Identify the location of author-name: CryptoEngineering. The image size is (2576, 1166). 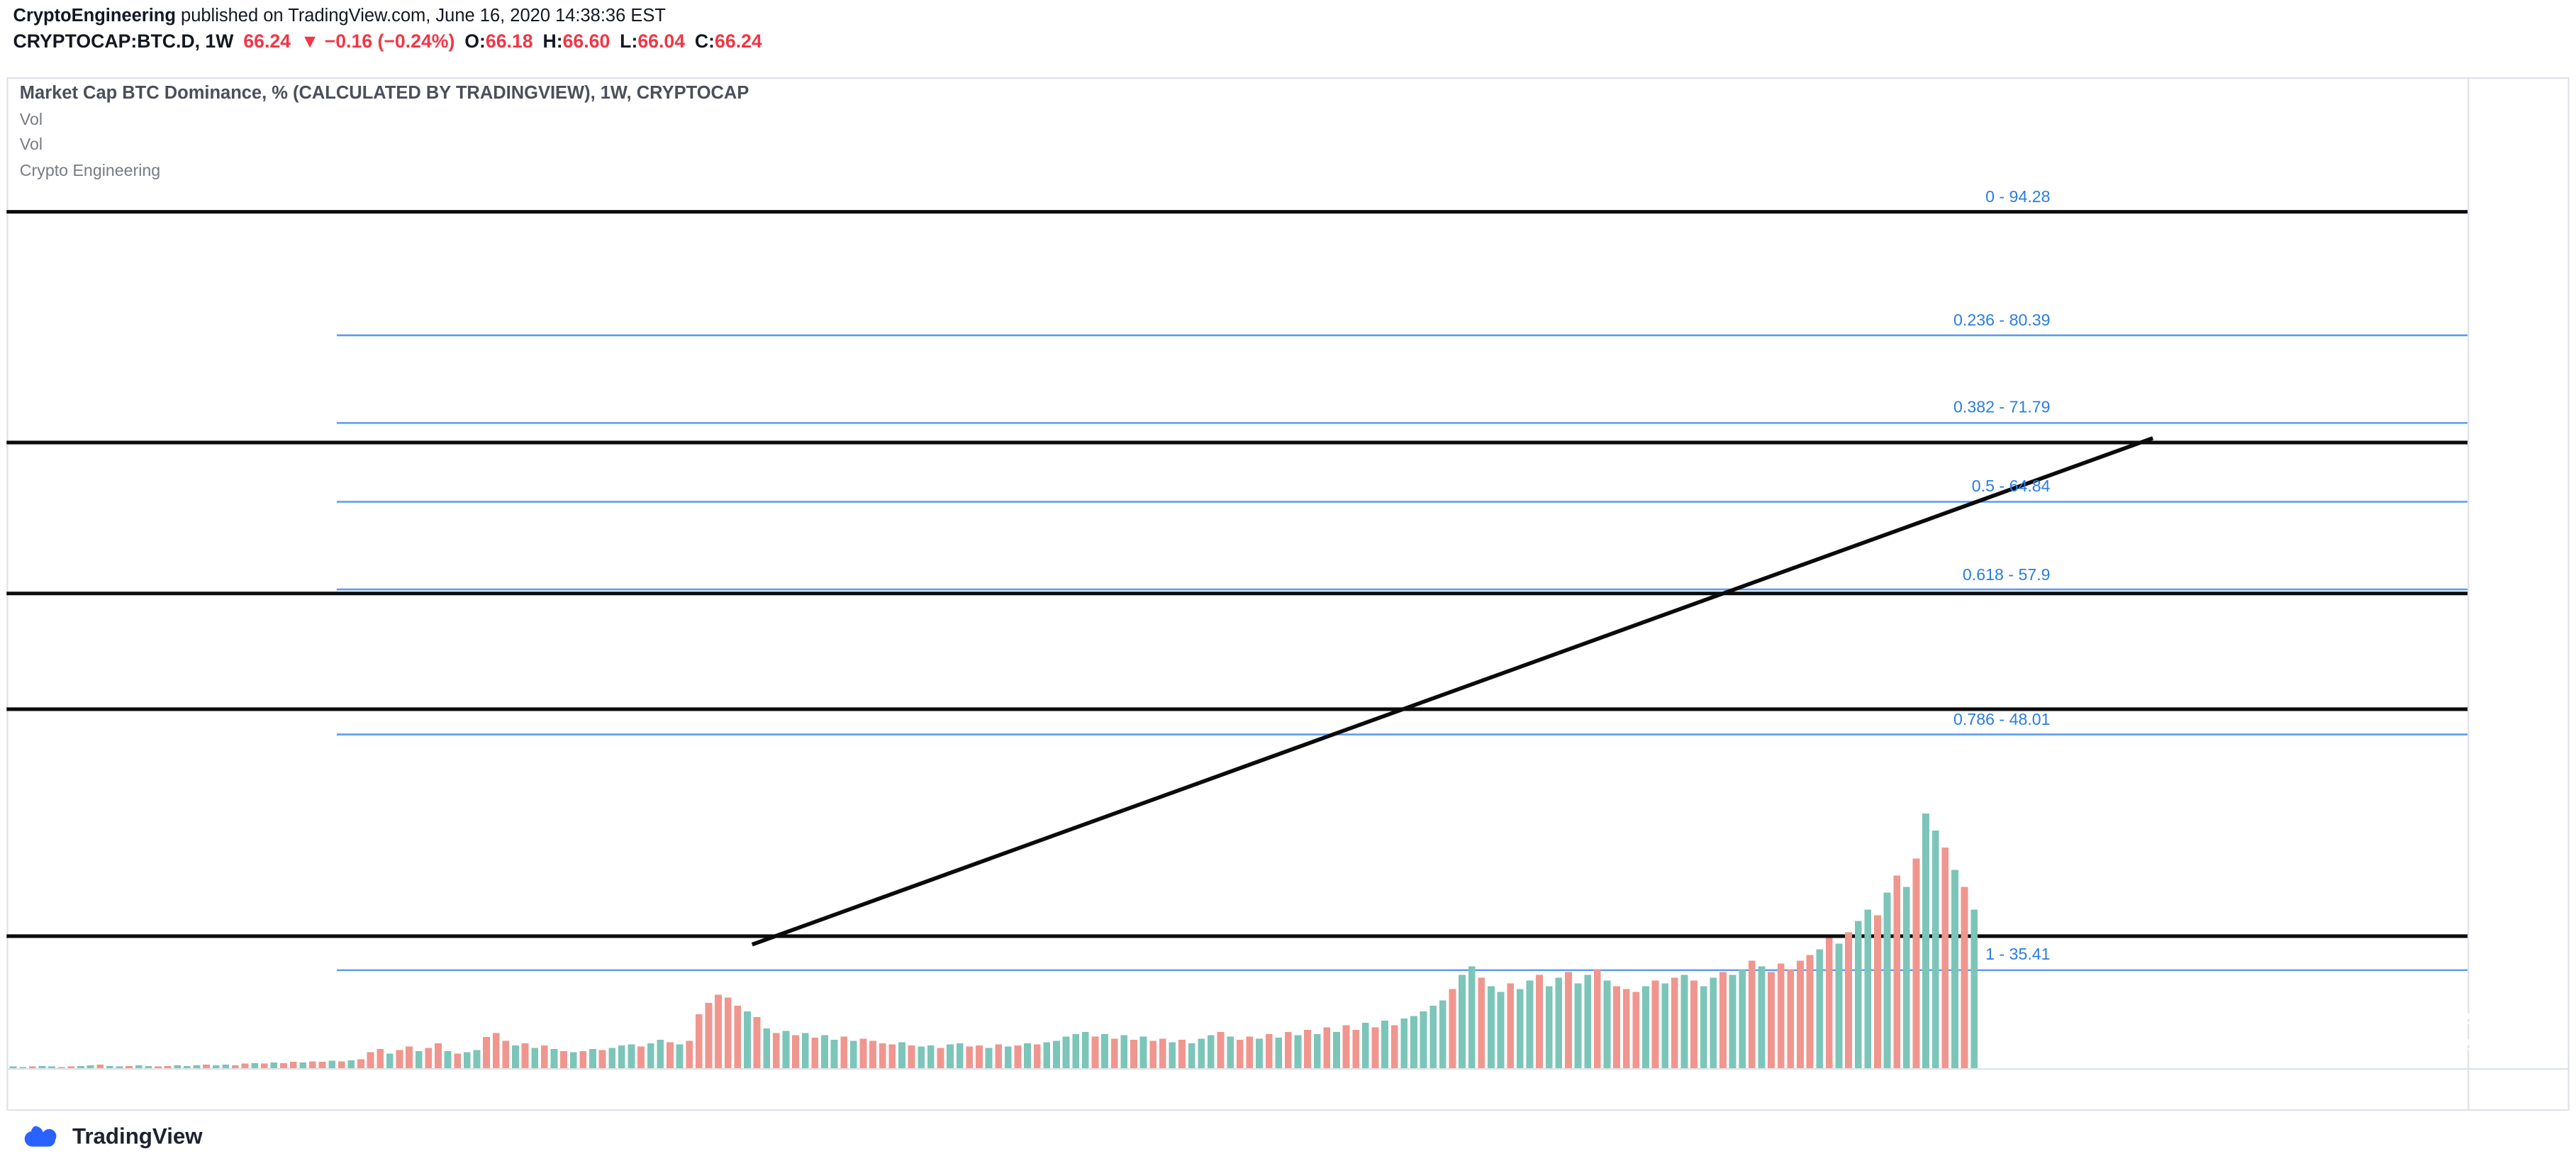
(95, 16).